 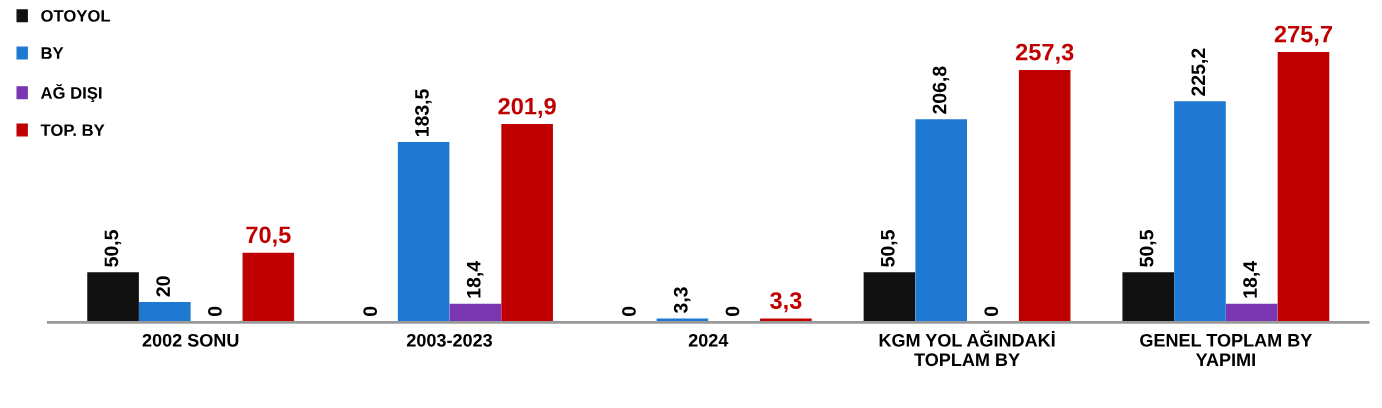 What do you see at coordinates (1303, 35) in the screenshot?
I see `data-label: 275,7` at bounding box center [1303, 35].